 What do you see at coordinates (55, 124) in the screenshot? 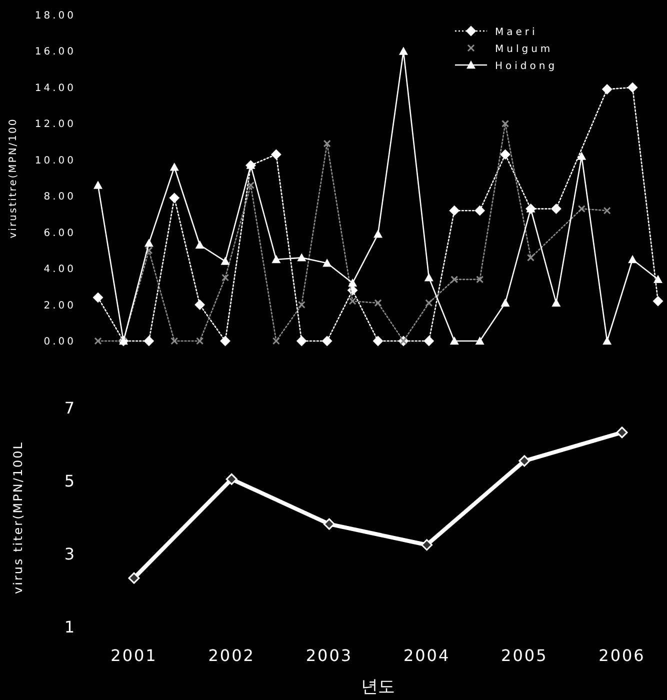
I see `y-tick-label: 12.00` at bounding box center [55, 124].